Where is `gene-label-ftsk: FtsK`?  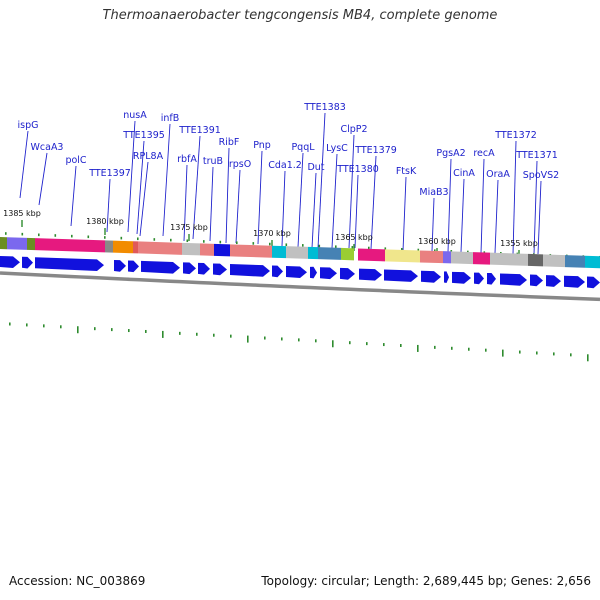 gene-label-ftsk: FtsK is located at coordinates (406, 171).